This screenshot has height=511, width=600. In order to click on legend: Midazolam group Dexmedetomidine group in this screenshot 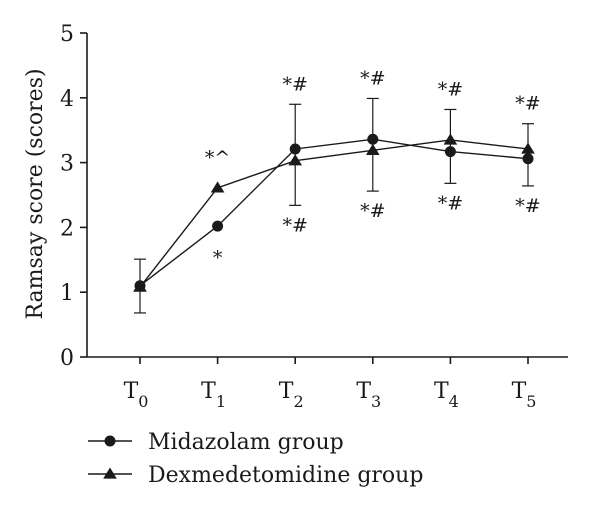, I will do `click(255, 459)`.